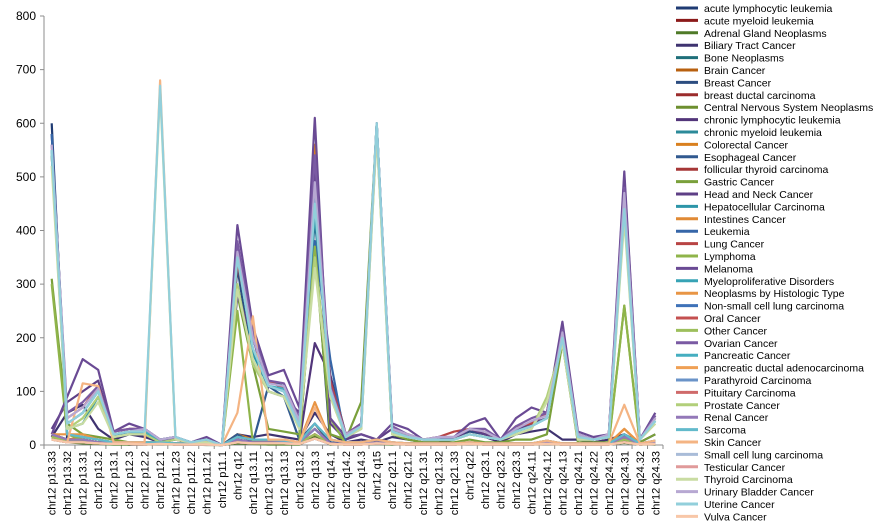 This screenshot has height=529, width=889. What do you see at coordinates (300, 480) in the screenshot?
I see `x-tick-label: chr12 q13.2` at bounding box center [300, 480].